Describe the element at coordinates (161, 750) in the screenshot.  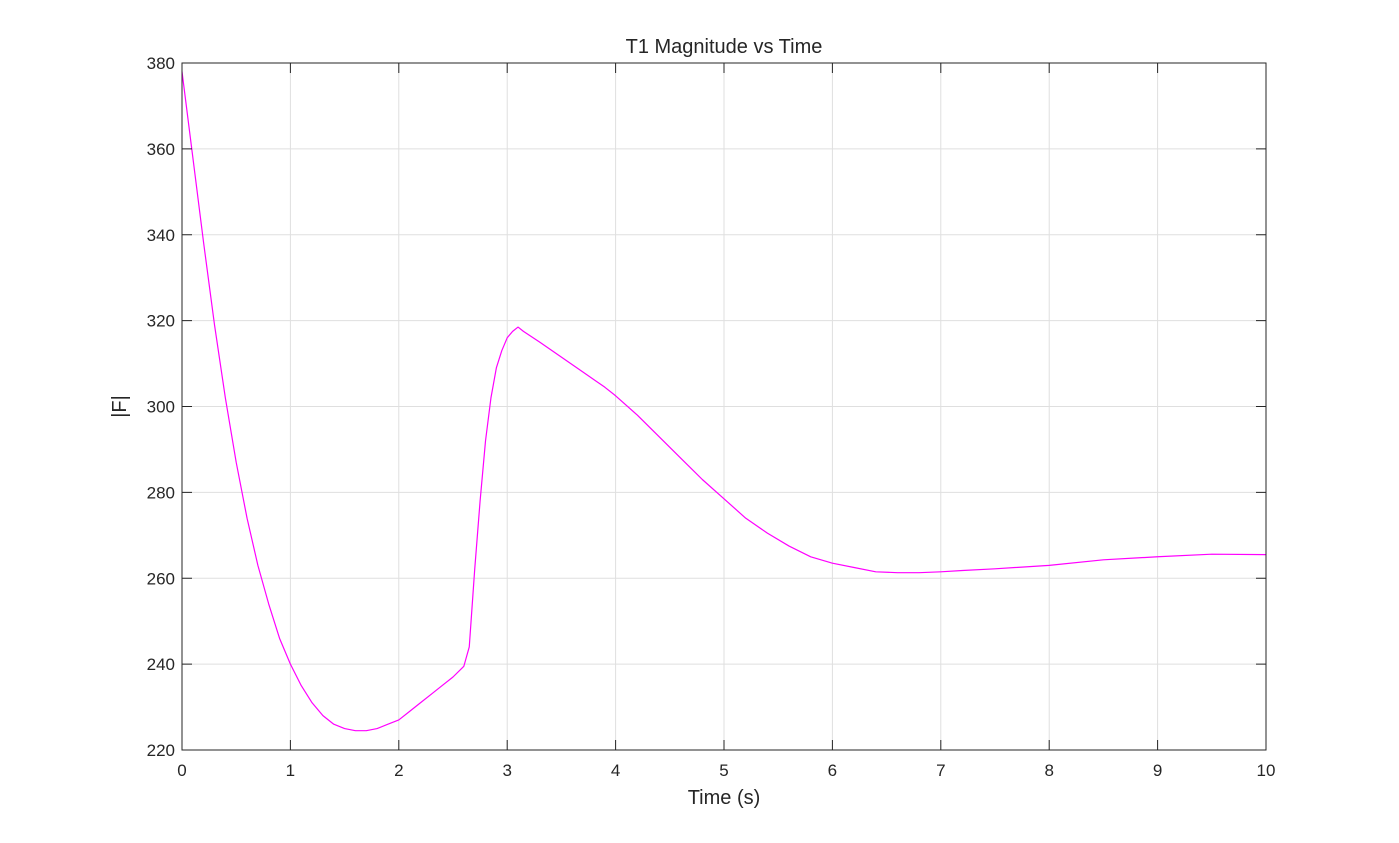
I see `y-tick-label: 220` at that location.